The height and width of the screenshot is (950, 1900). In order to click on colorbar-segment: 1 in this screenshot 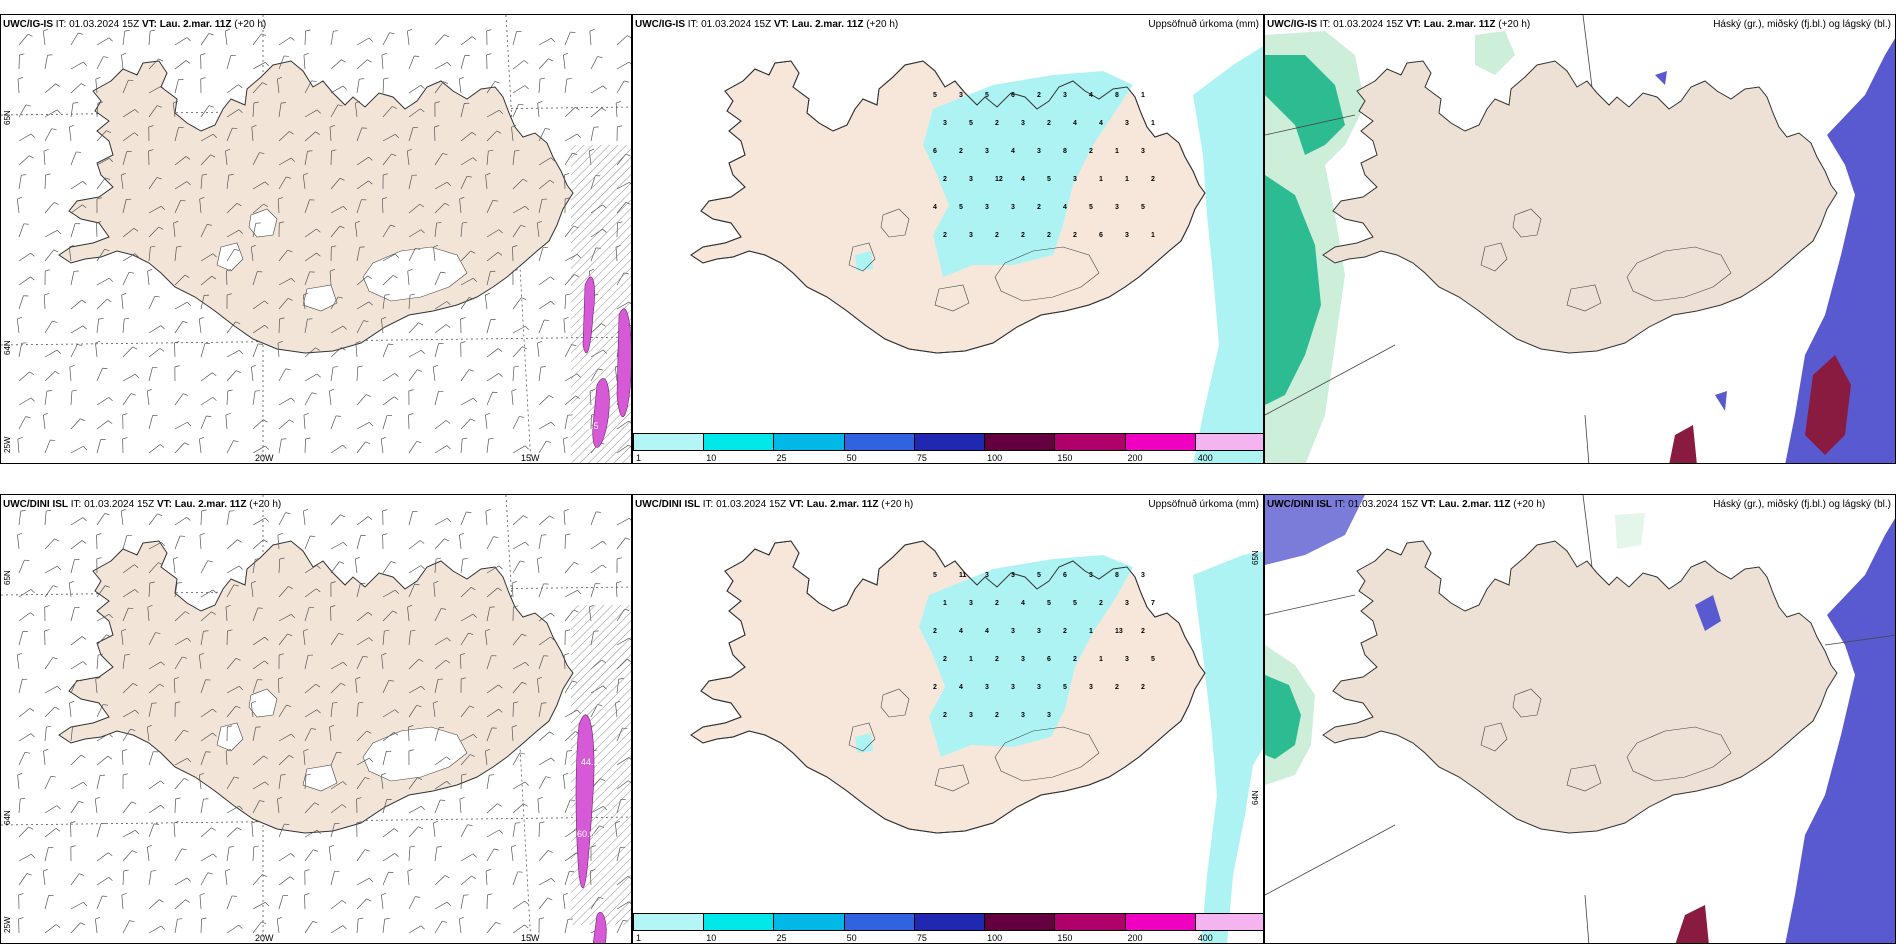, I will do `click(668, 448)`.